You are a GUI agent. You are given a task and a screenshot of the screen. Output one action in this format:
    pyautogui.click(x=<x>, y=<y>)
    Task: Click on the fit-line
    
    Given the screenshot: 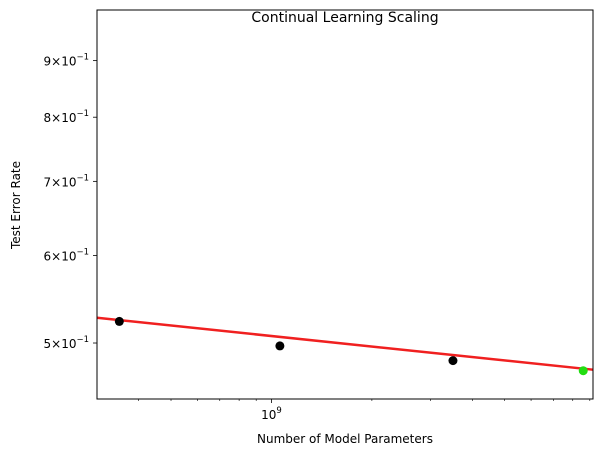 What is the action you would take?
    pyautogui.click(x=345, y=343)
    